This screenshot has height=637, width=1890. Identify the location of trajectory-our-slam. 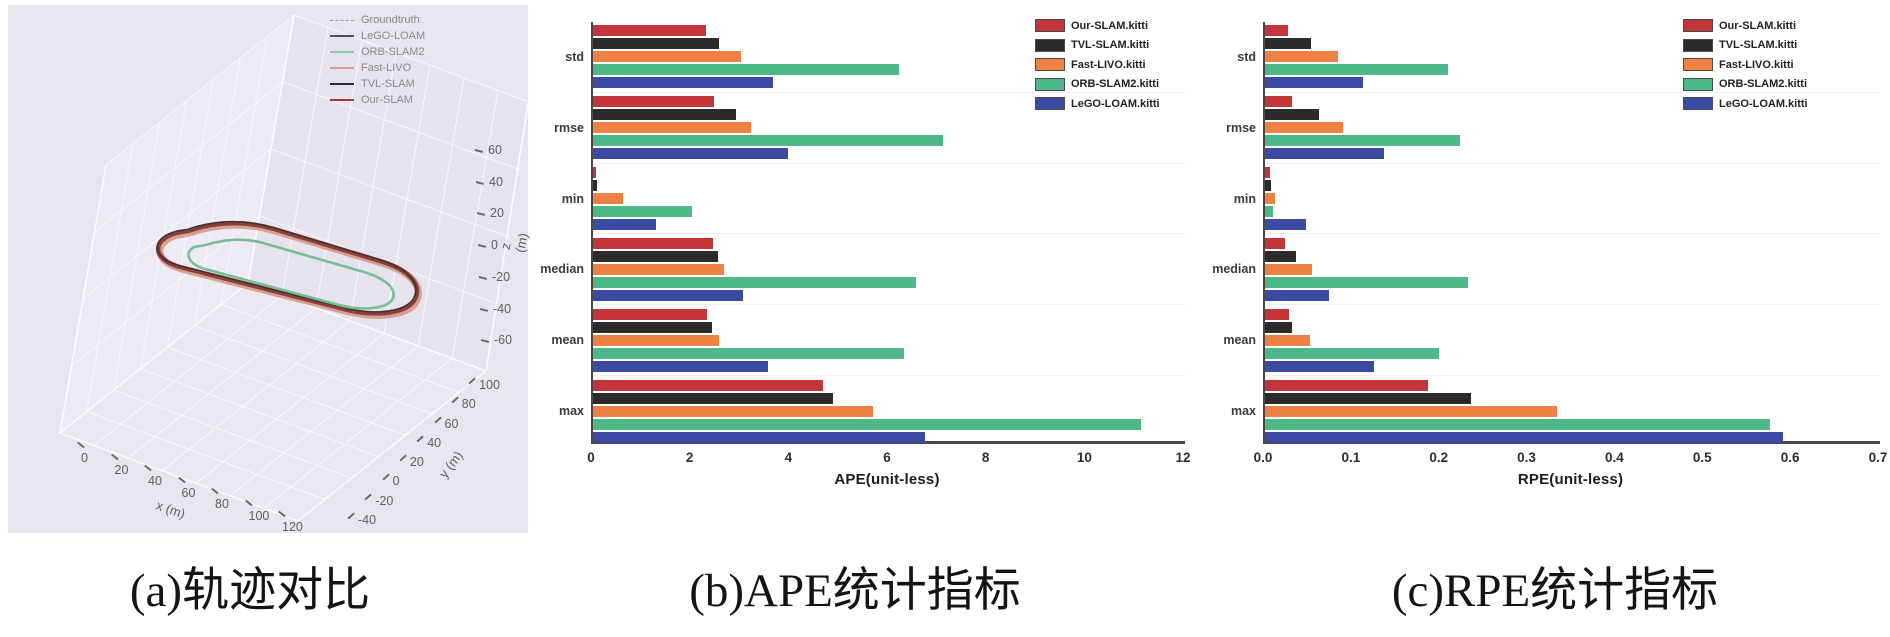
(288, 268).